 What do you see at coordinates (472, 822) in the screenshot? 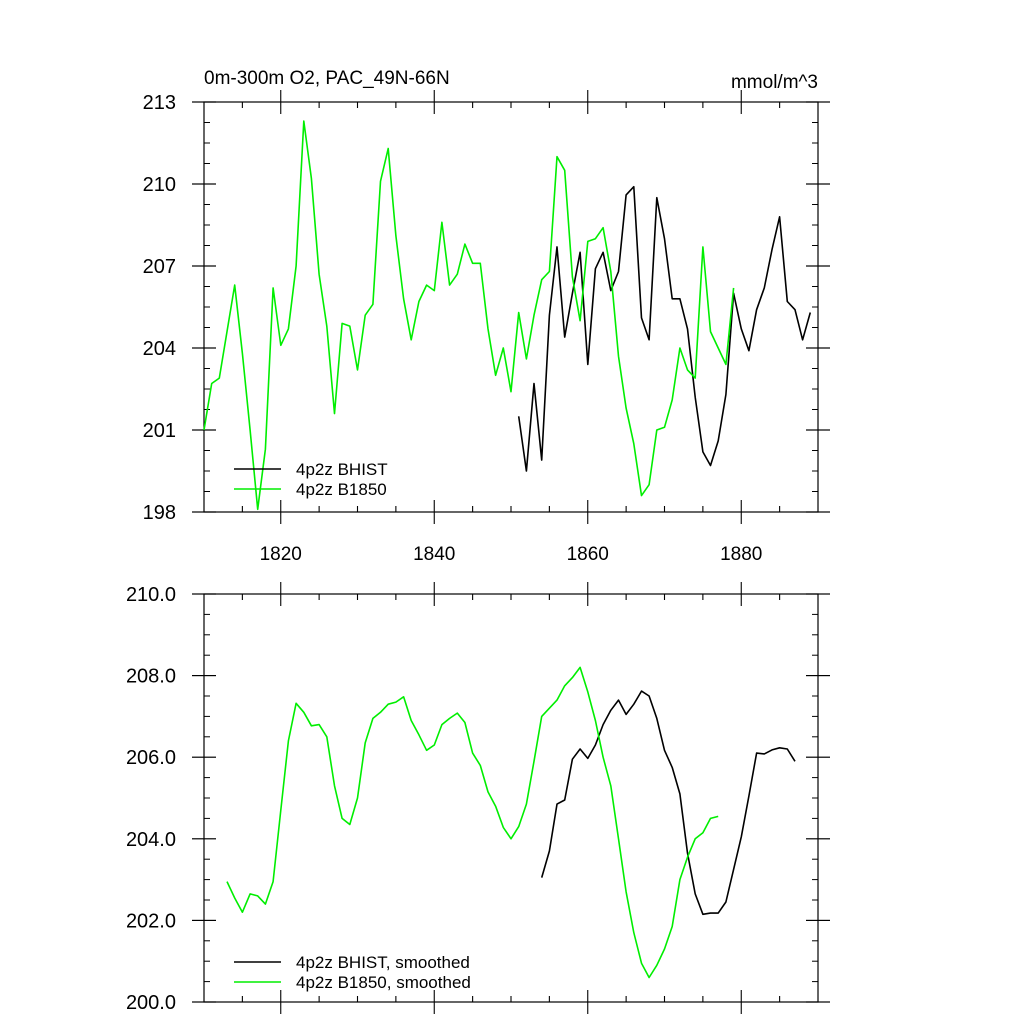
I see `bottom-series-line-b1850` at bounding box center [472, 822].